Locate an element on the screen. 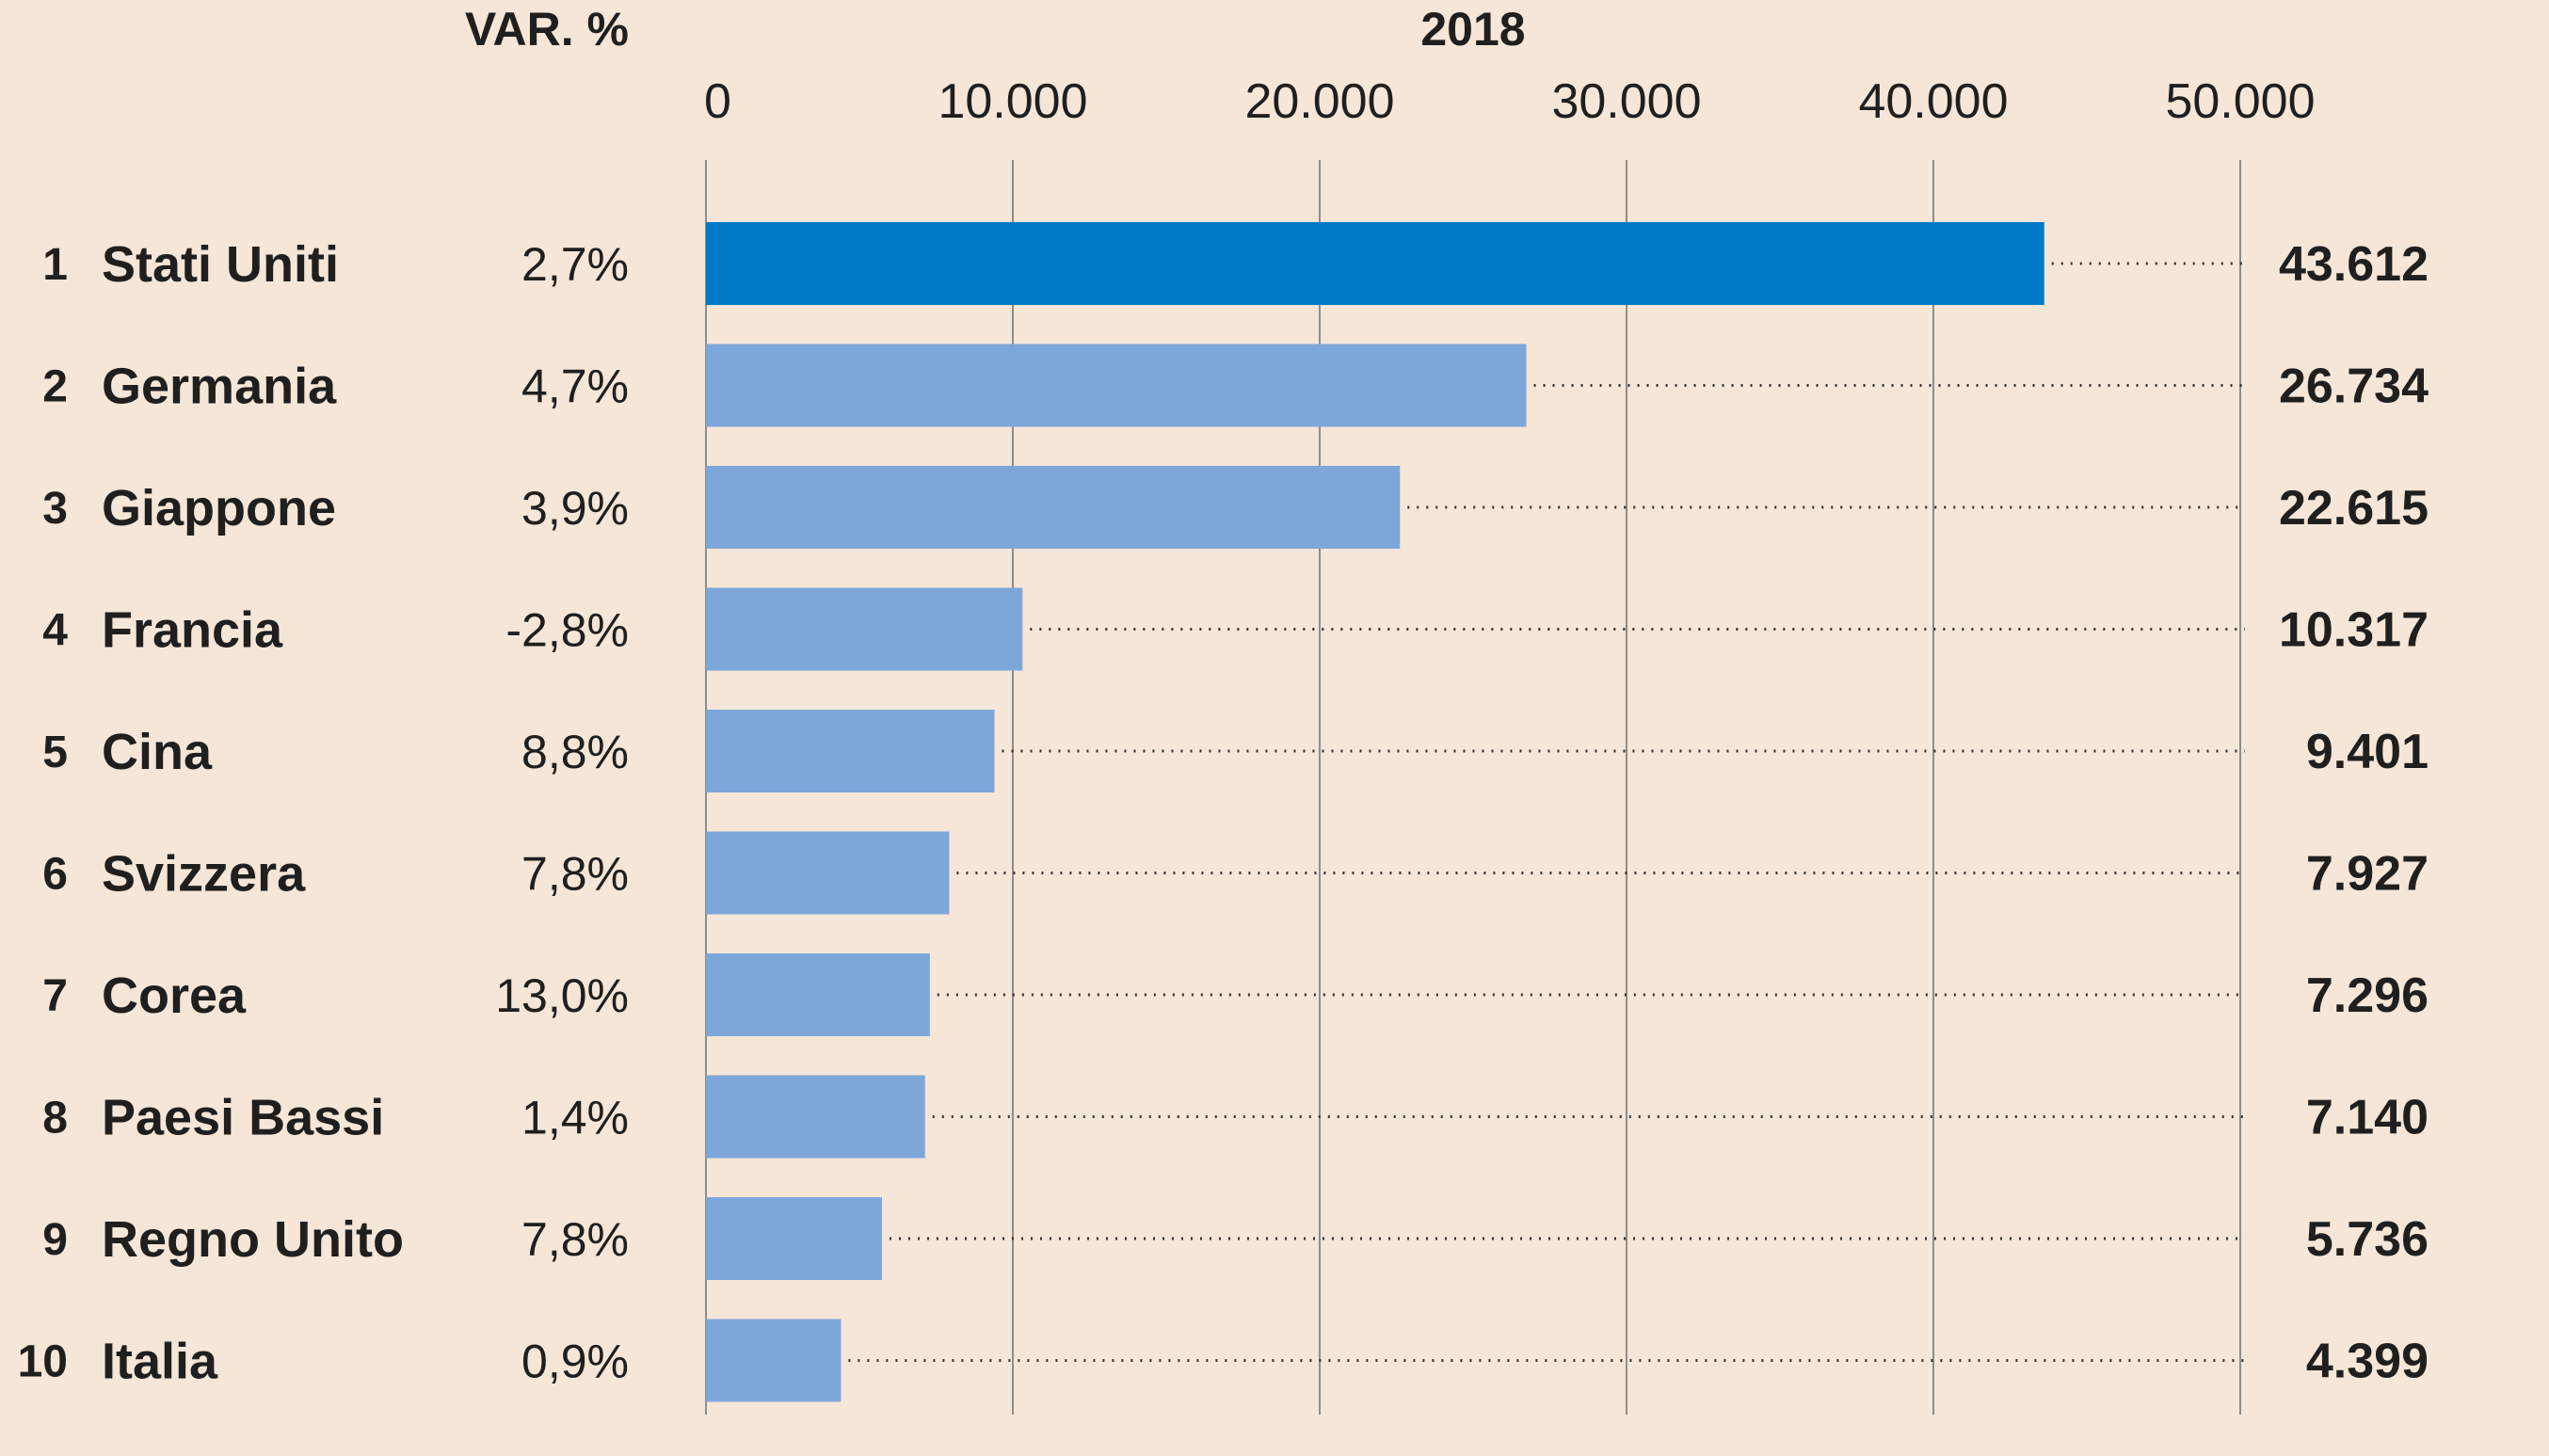  rank-label: 6 is located at coordinates (55, 875).